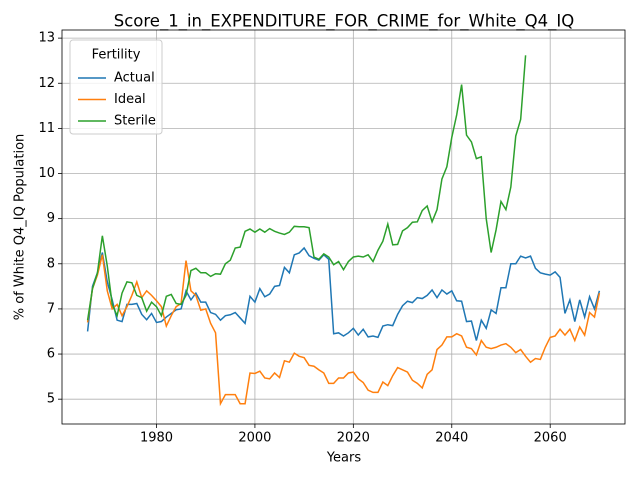 The height and width of the screenshot is (480, 640). Describe the element at coordinates (51, 354) in the screenshot. I see `y-tick-label: 6` at that location.